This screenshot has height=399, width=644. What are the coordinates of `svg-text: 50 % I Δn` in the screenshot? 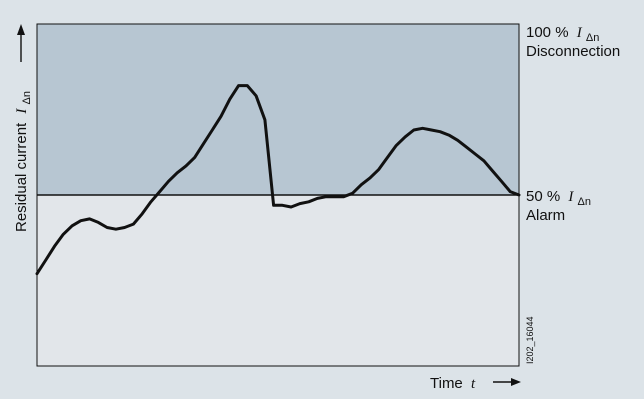 It's located at (558, 198).